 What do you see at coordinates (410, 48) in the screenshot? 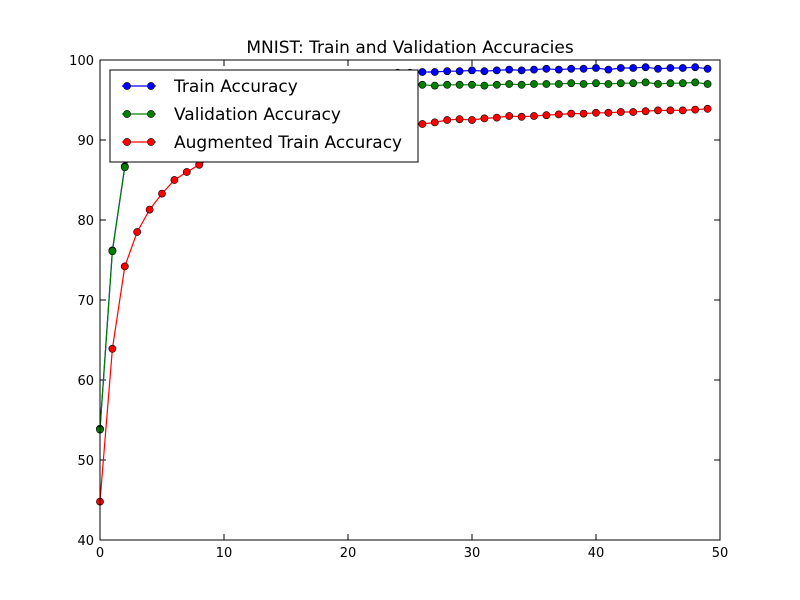
I see `chart-title: MNIST: Train and Validation Accuracies` at bounding box center [410, 48].